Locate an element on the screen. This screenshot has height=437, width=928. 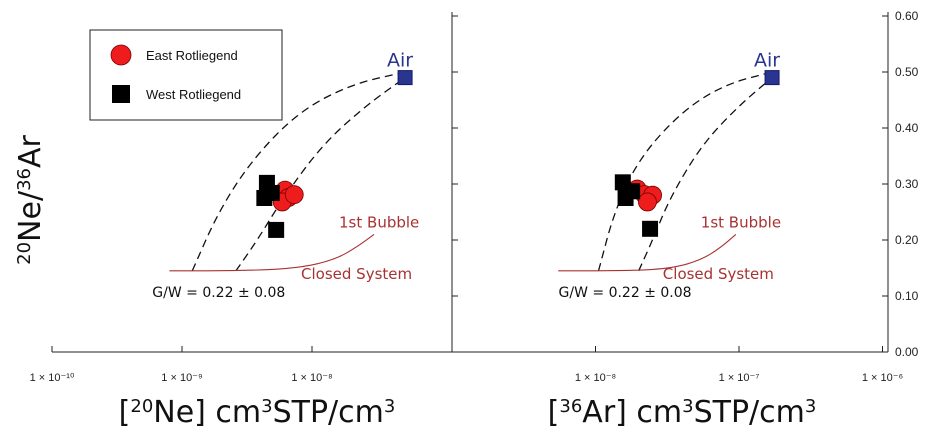
x-axis-title-part: 20 is located at coordinates (141, 406).